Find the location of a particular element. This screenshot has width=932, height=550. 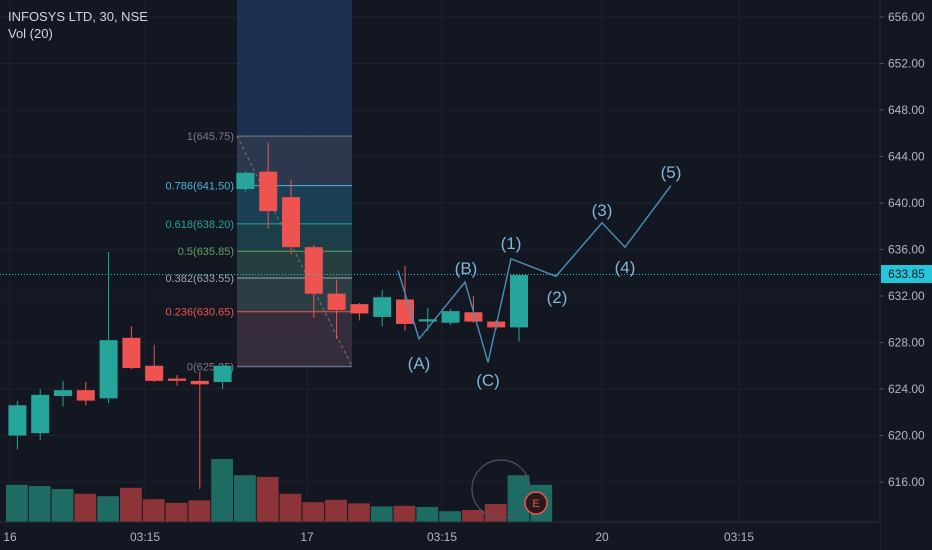

time-tick-label: 20 is located at coordinates (602, 537).